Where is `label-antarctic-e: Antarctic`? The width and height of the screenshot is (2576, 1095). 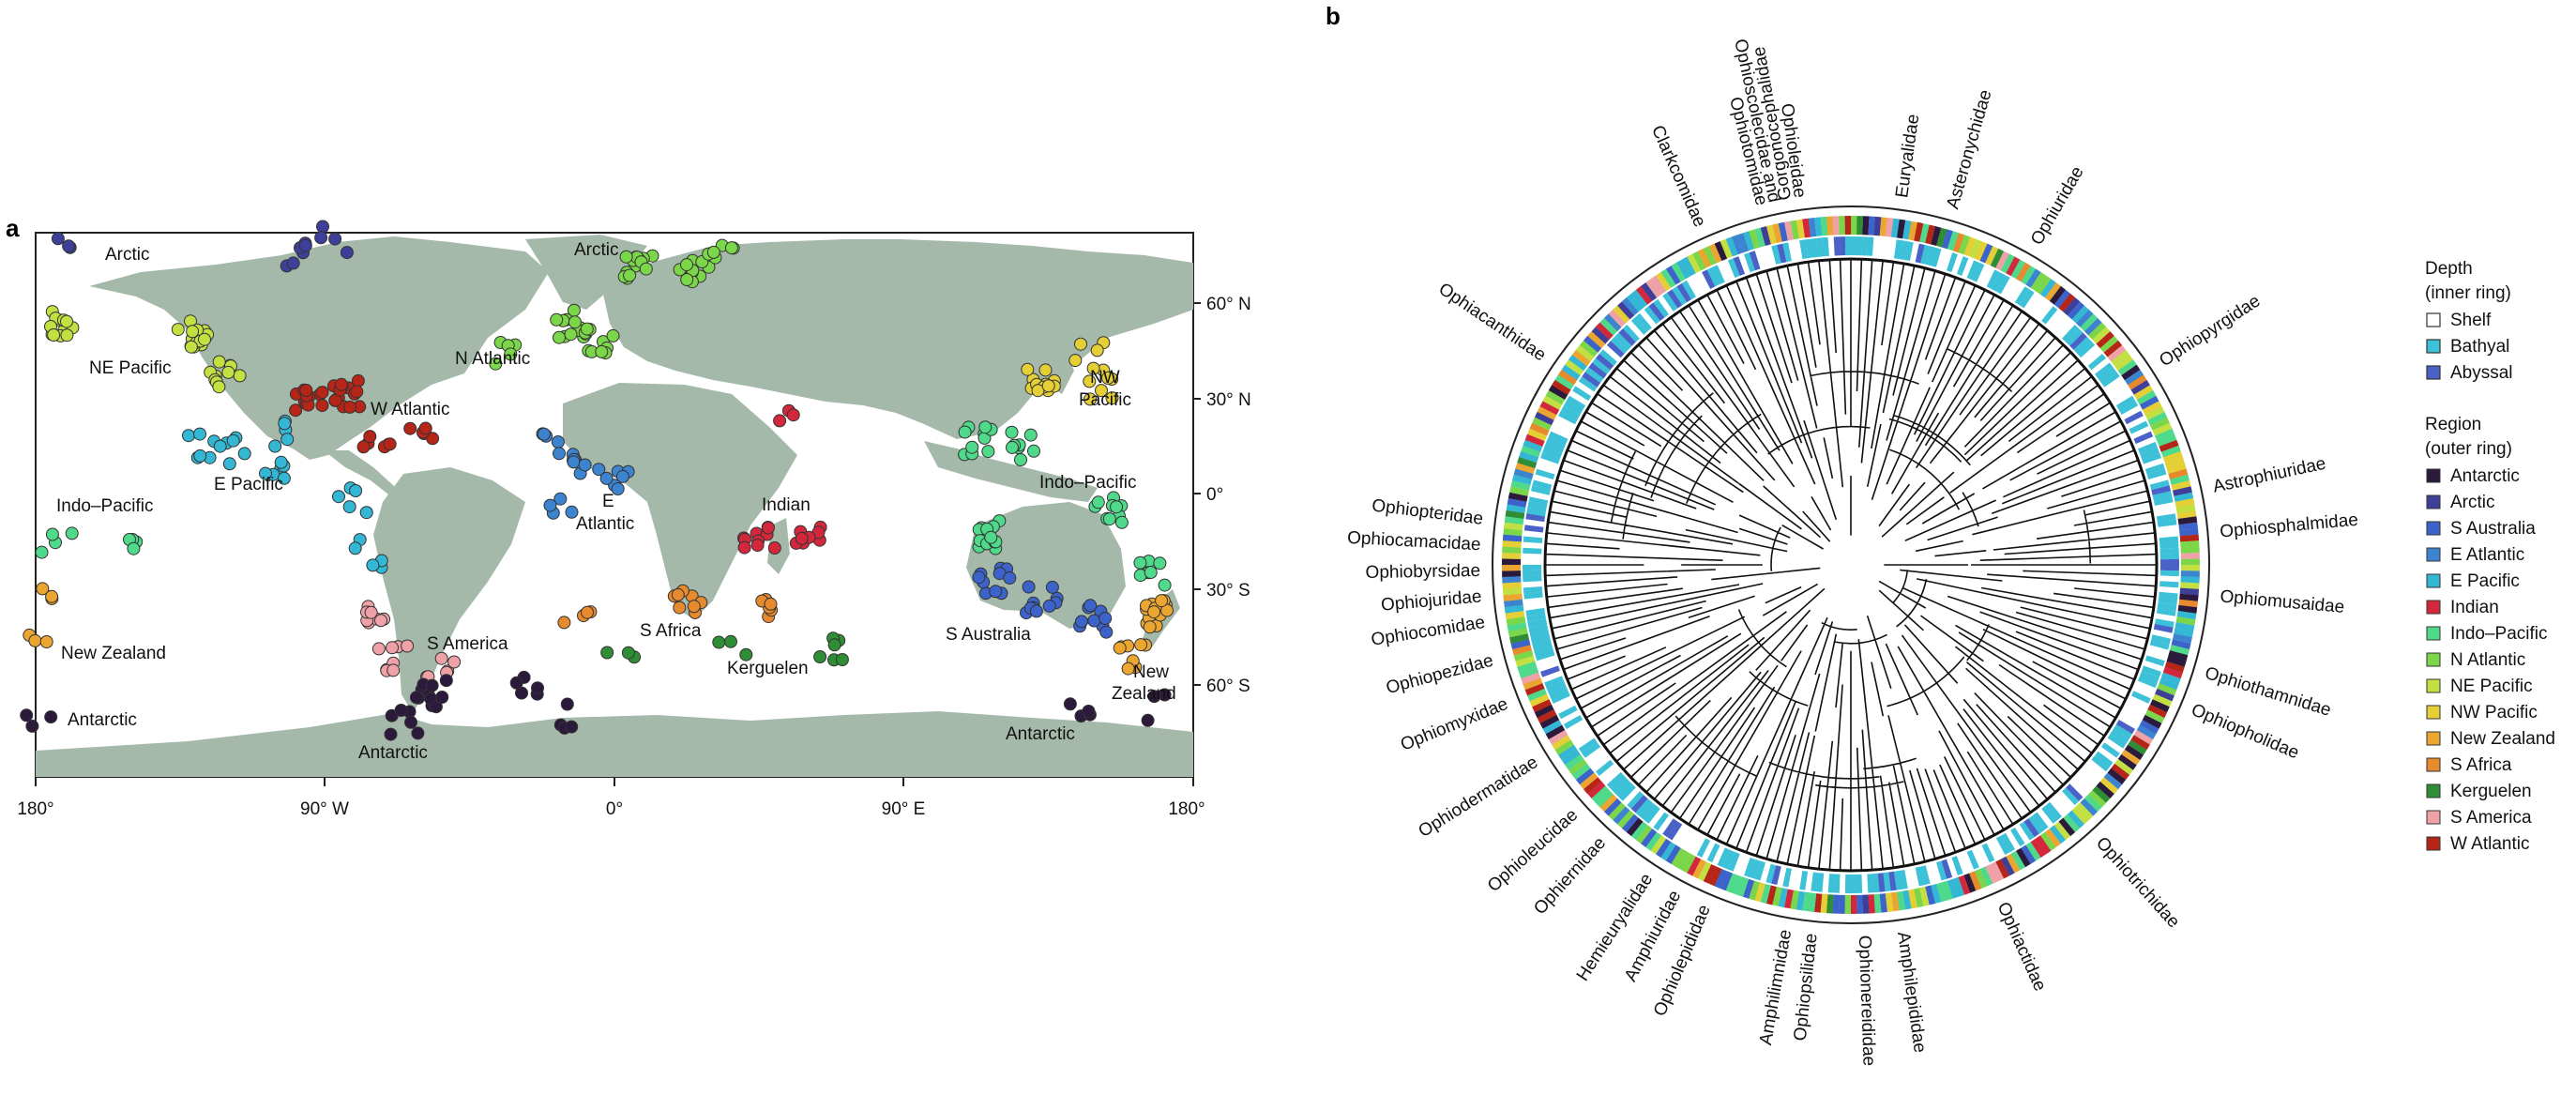 label-antarctic-e: Antarctic is located at coordinates (1041, 734).